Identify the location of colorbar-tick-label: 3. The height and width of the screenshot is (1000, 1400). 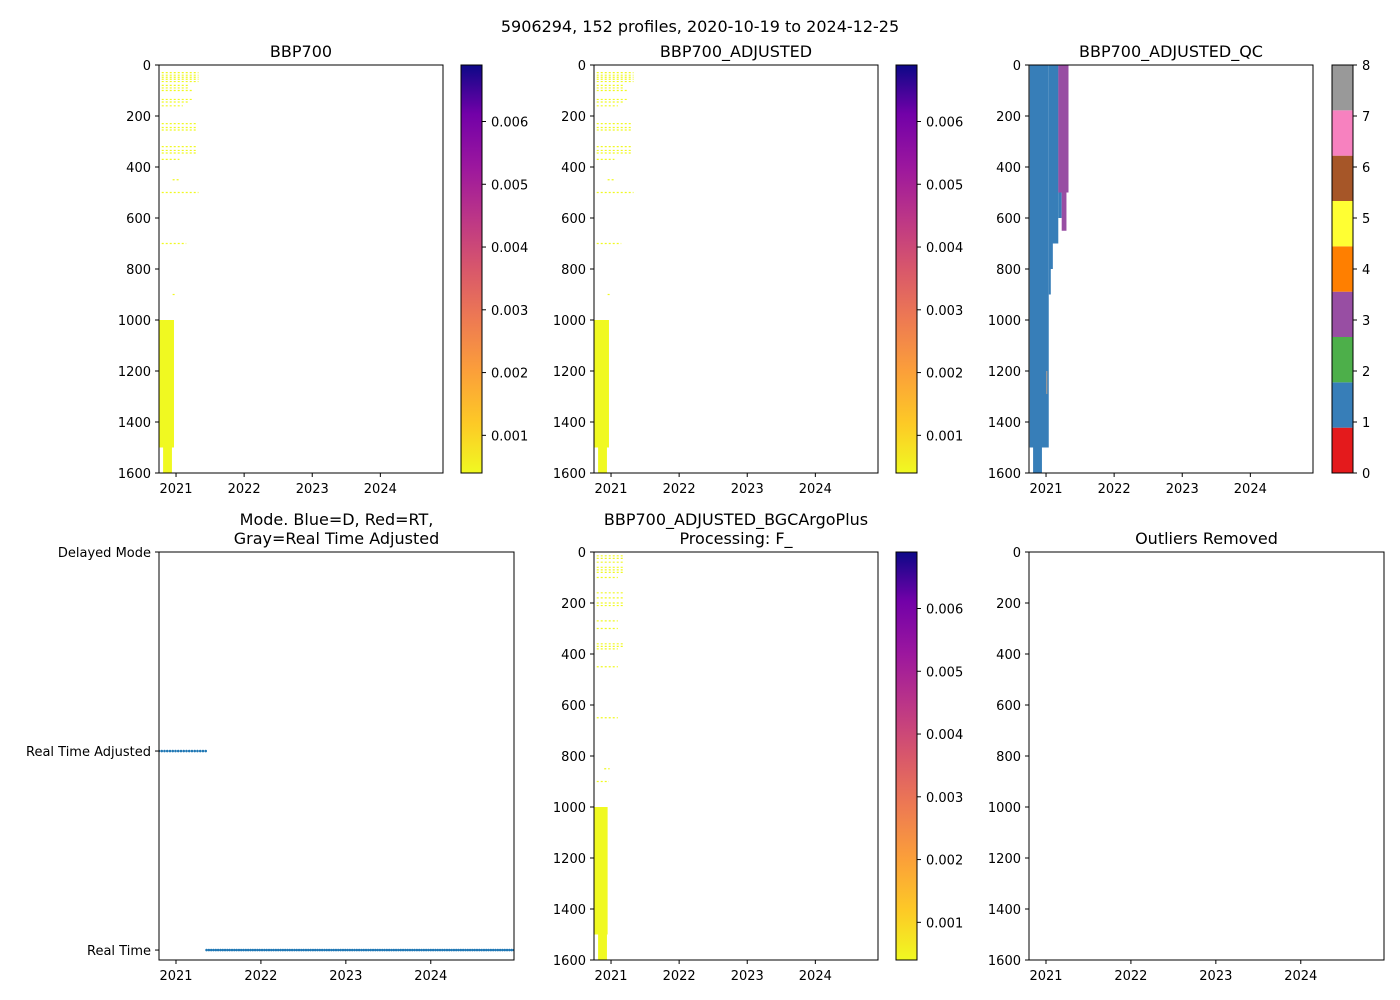
(1366, 321).